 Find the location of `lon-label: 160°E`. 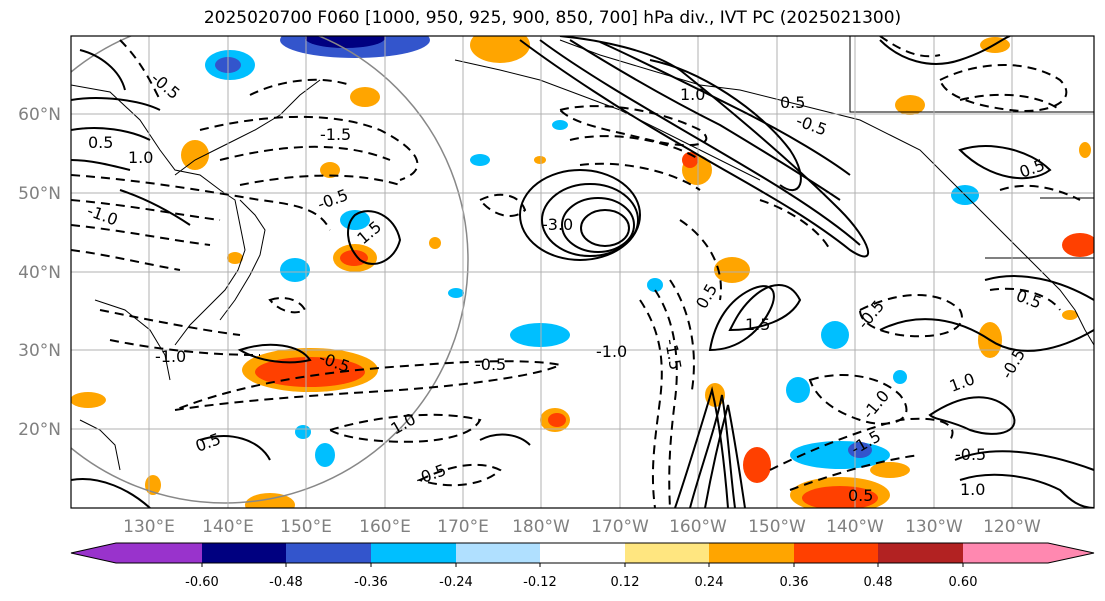

lon-label: 160°E is located at coordinates (385, 527).